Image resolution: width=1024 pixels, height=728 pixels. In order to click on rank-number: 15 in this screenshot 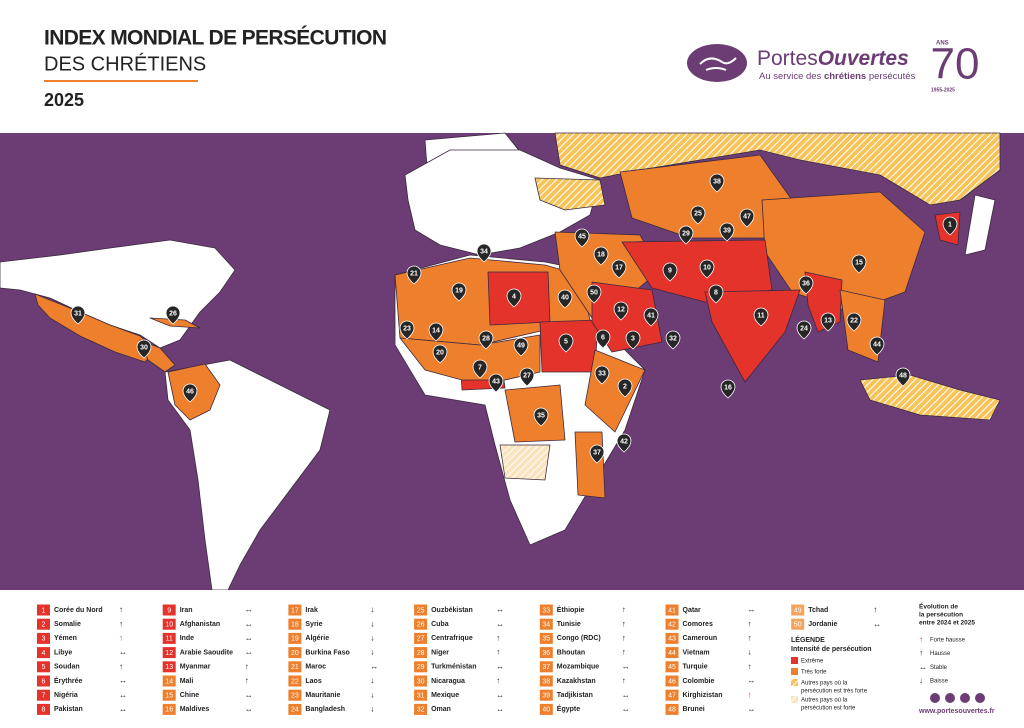, I will do `click(169, 696)`.